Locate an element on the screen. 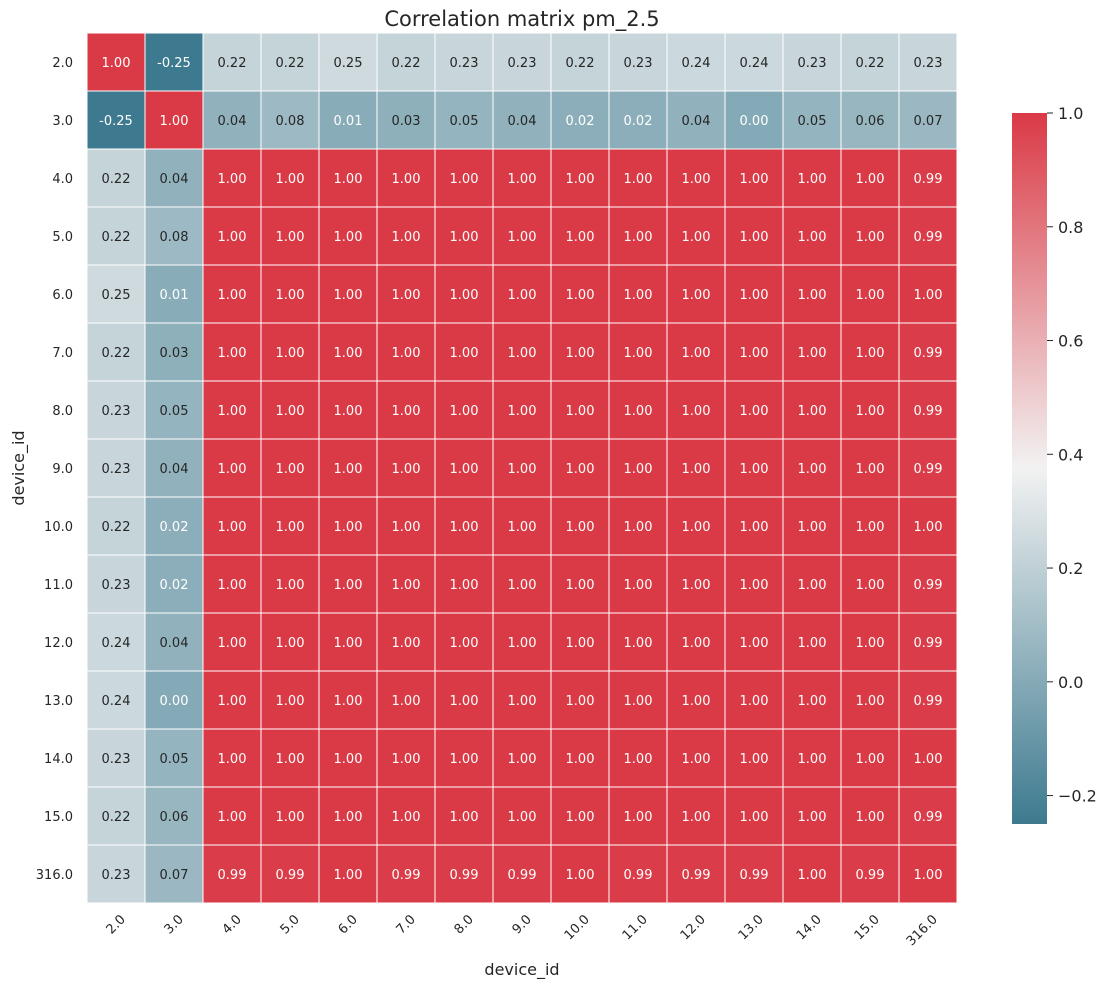 This screenshot has height=989, width=1106. x-axis-label: device_id is located at coordinates (521, 970).